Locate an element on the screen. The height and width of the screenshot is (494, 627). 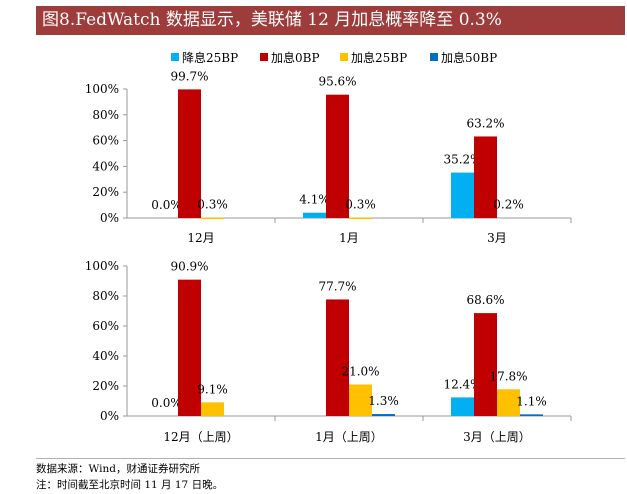
data-label-1-3: 35.2% is located at coordinates (462, 160).